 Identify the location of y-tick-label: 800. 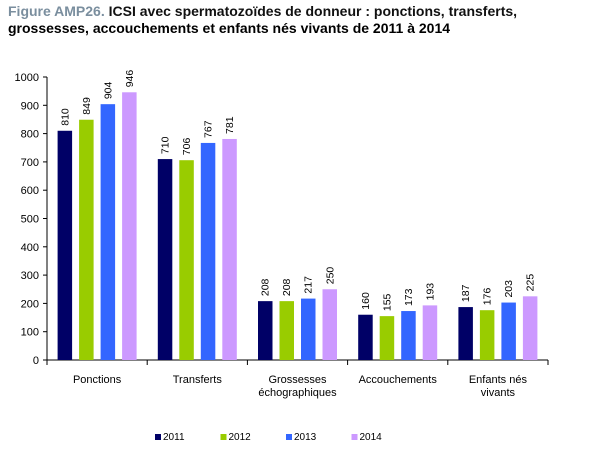
(30, 135).